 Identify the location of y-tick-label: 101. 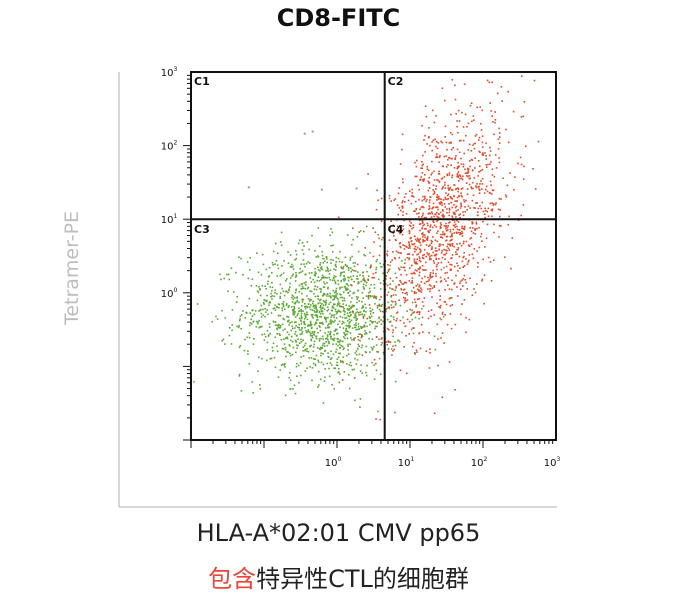
(169, 219).